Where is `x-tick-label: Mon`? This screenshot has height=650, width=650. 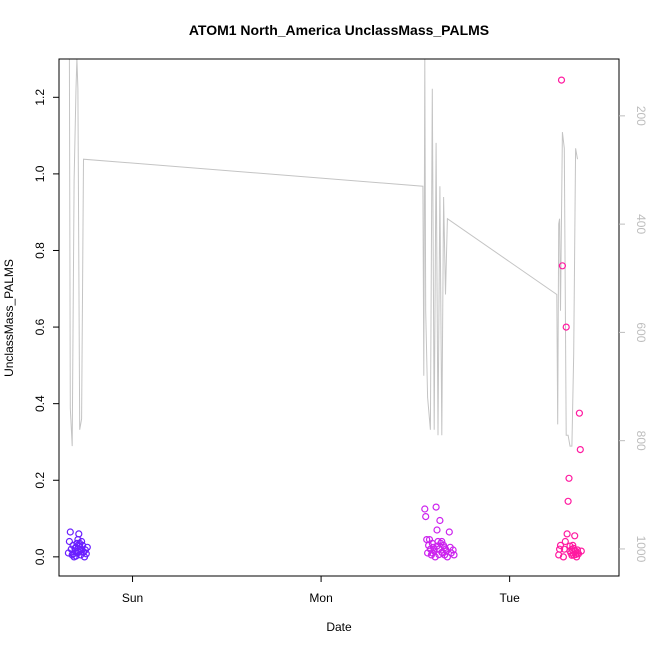
x-tick-label: Mon is located at coordinates (320, 598).